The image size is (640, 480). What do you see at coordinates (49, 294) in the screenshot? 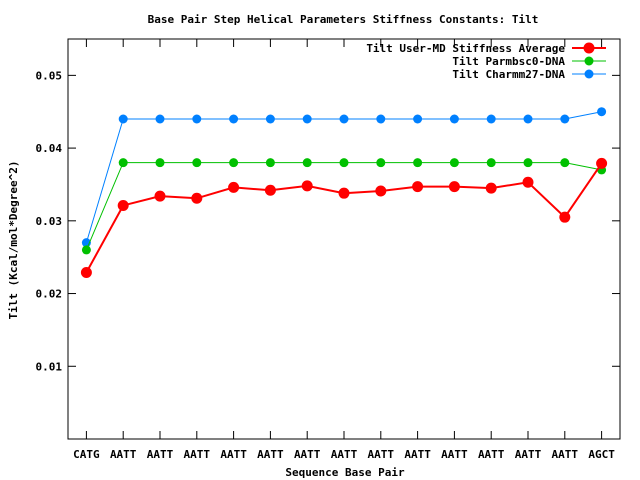
I see `y-tick-label: 0.02` at bounding box center [49, 294].